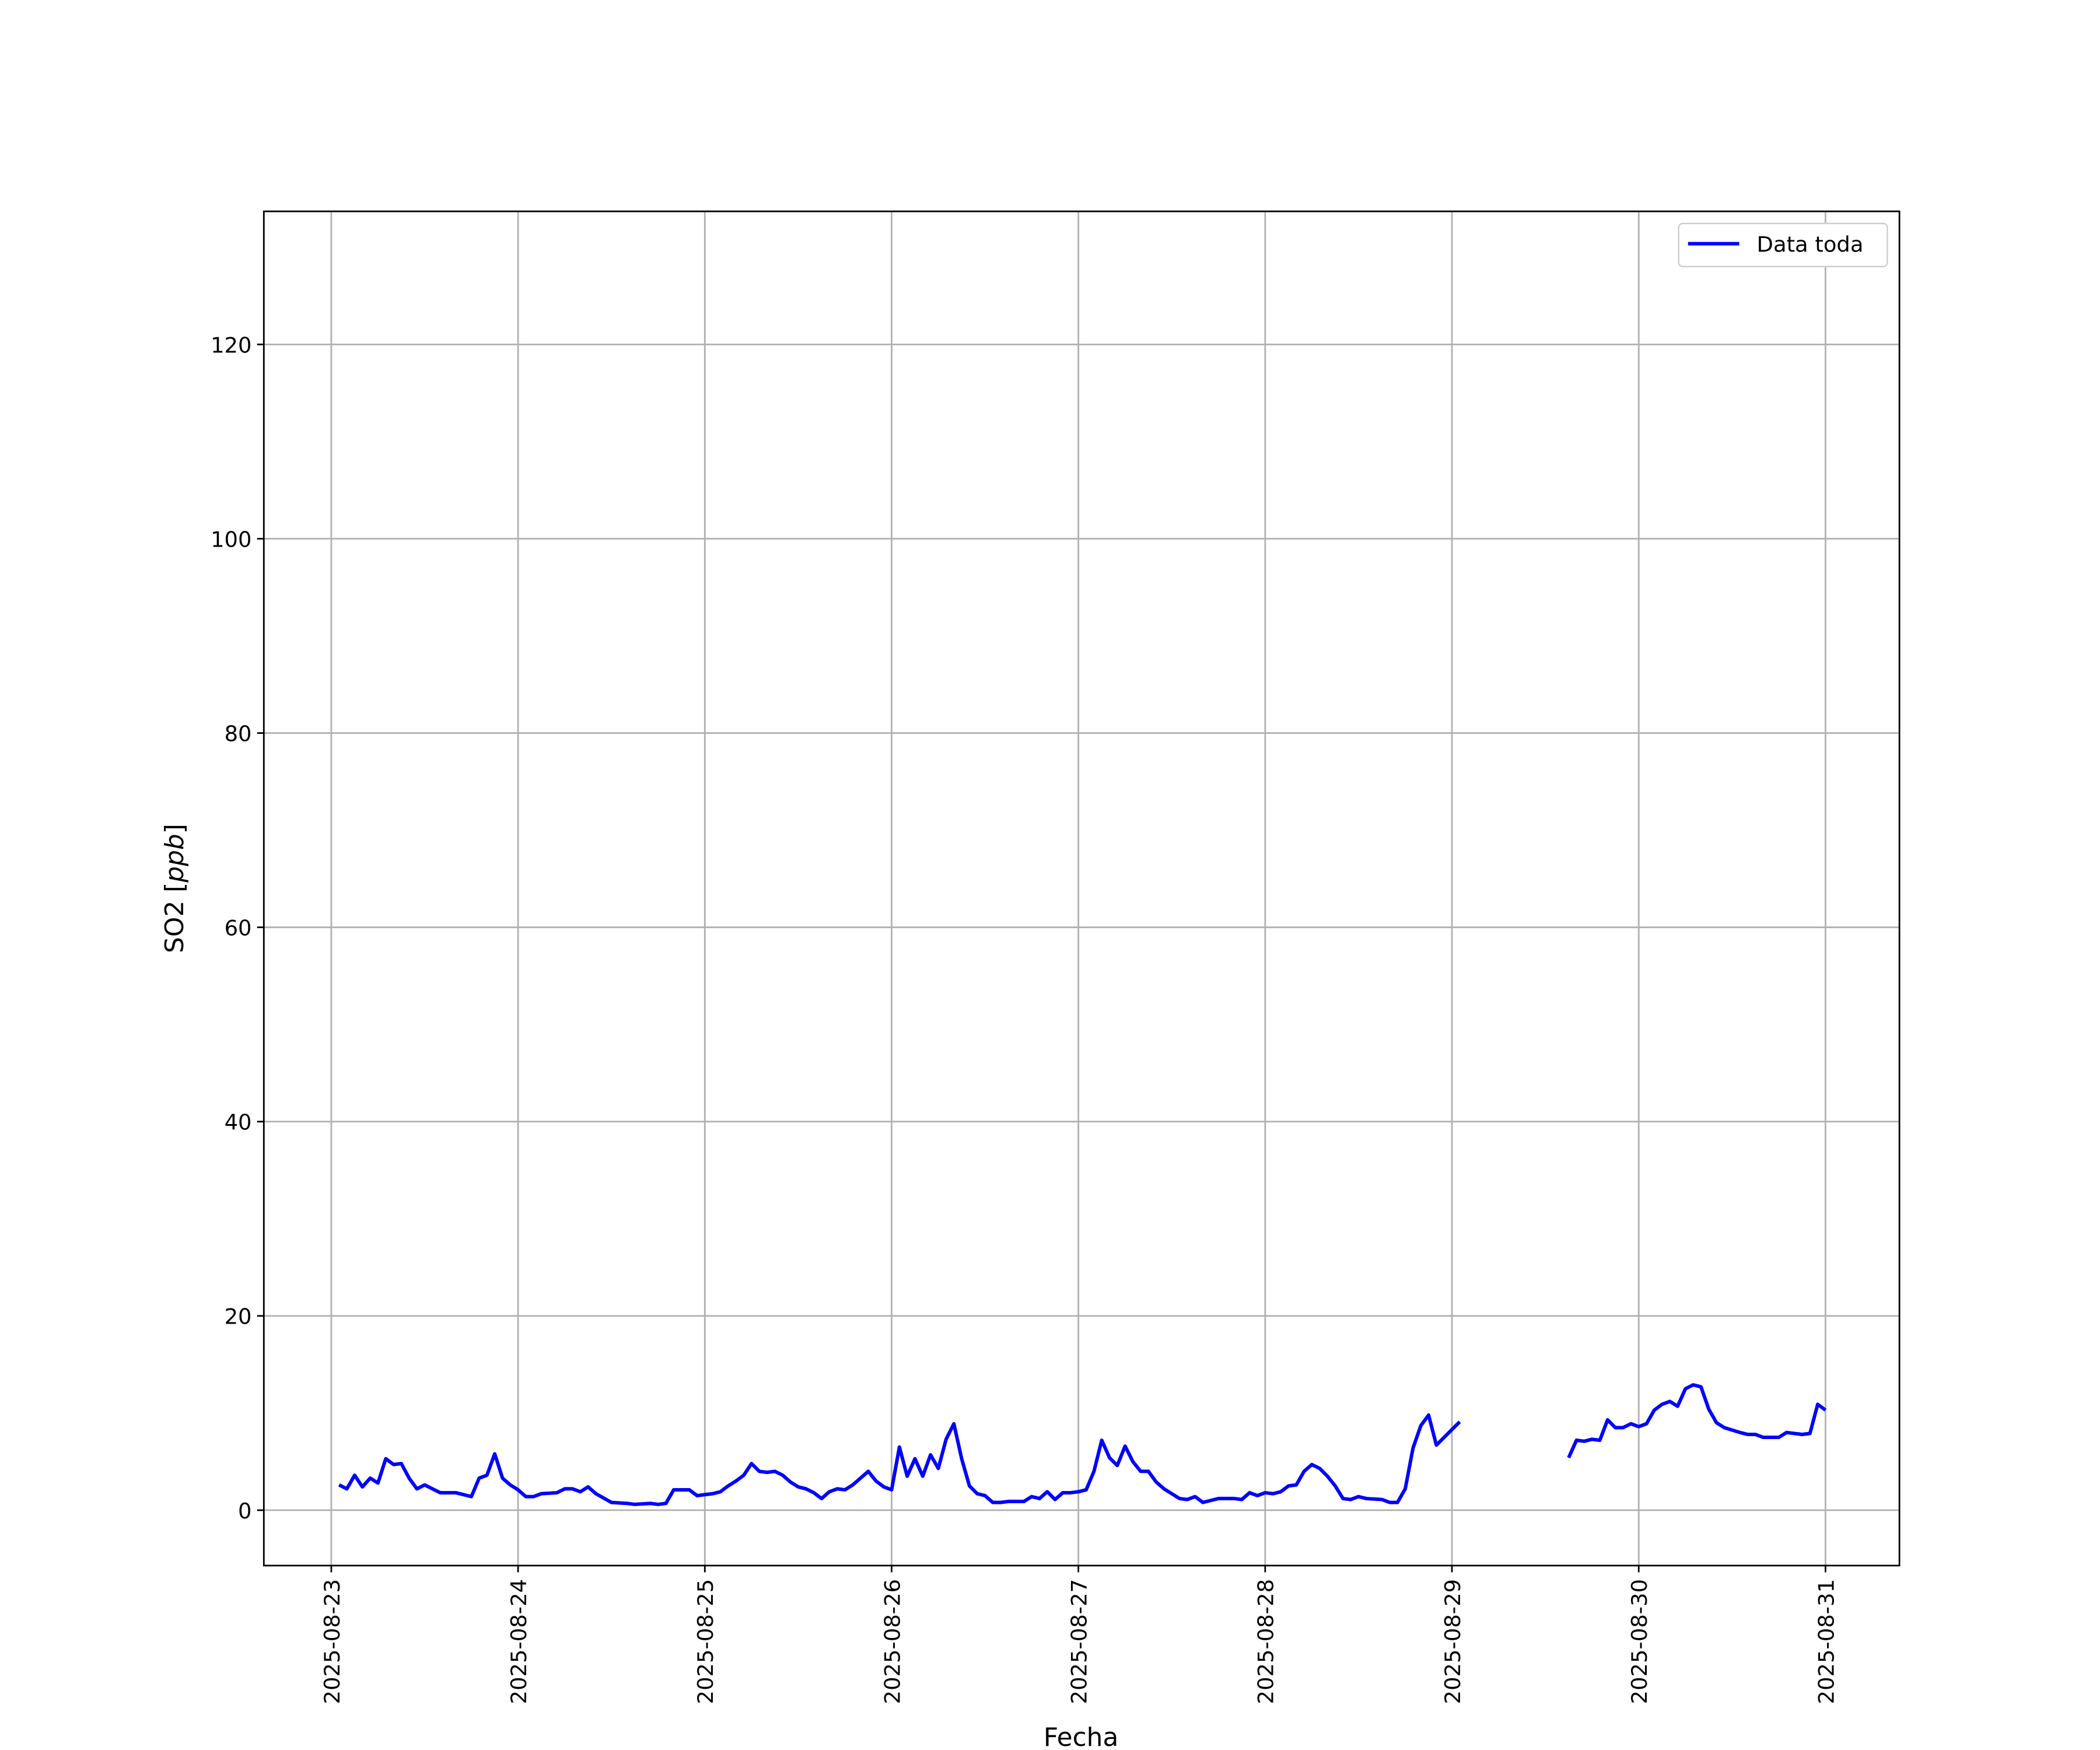  What do you see at coordinates (518, 1641) in the screenshot?
I see `x-tick-label: 2025-08-24` at bounding box center [518, 1641].